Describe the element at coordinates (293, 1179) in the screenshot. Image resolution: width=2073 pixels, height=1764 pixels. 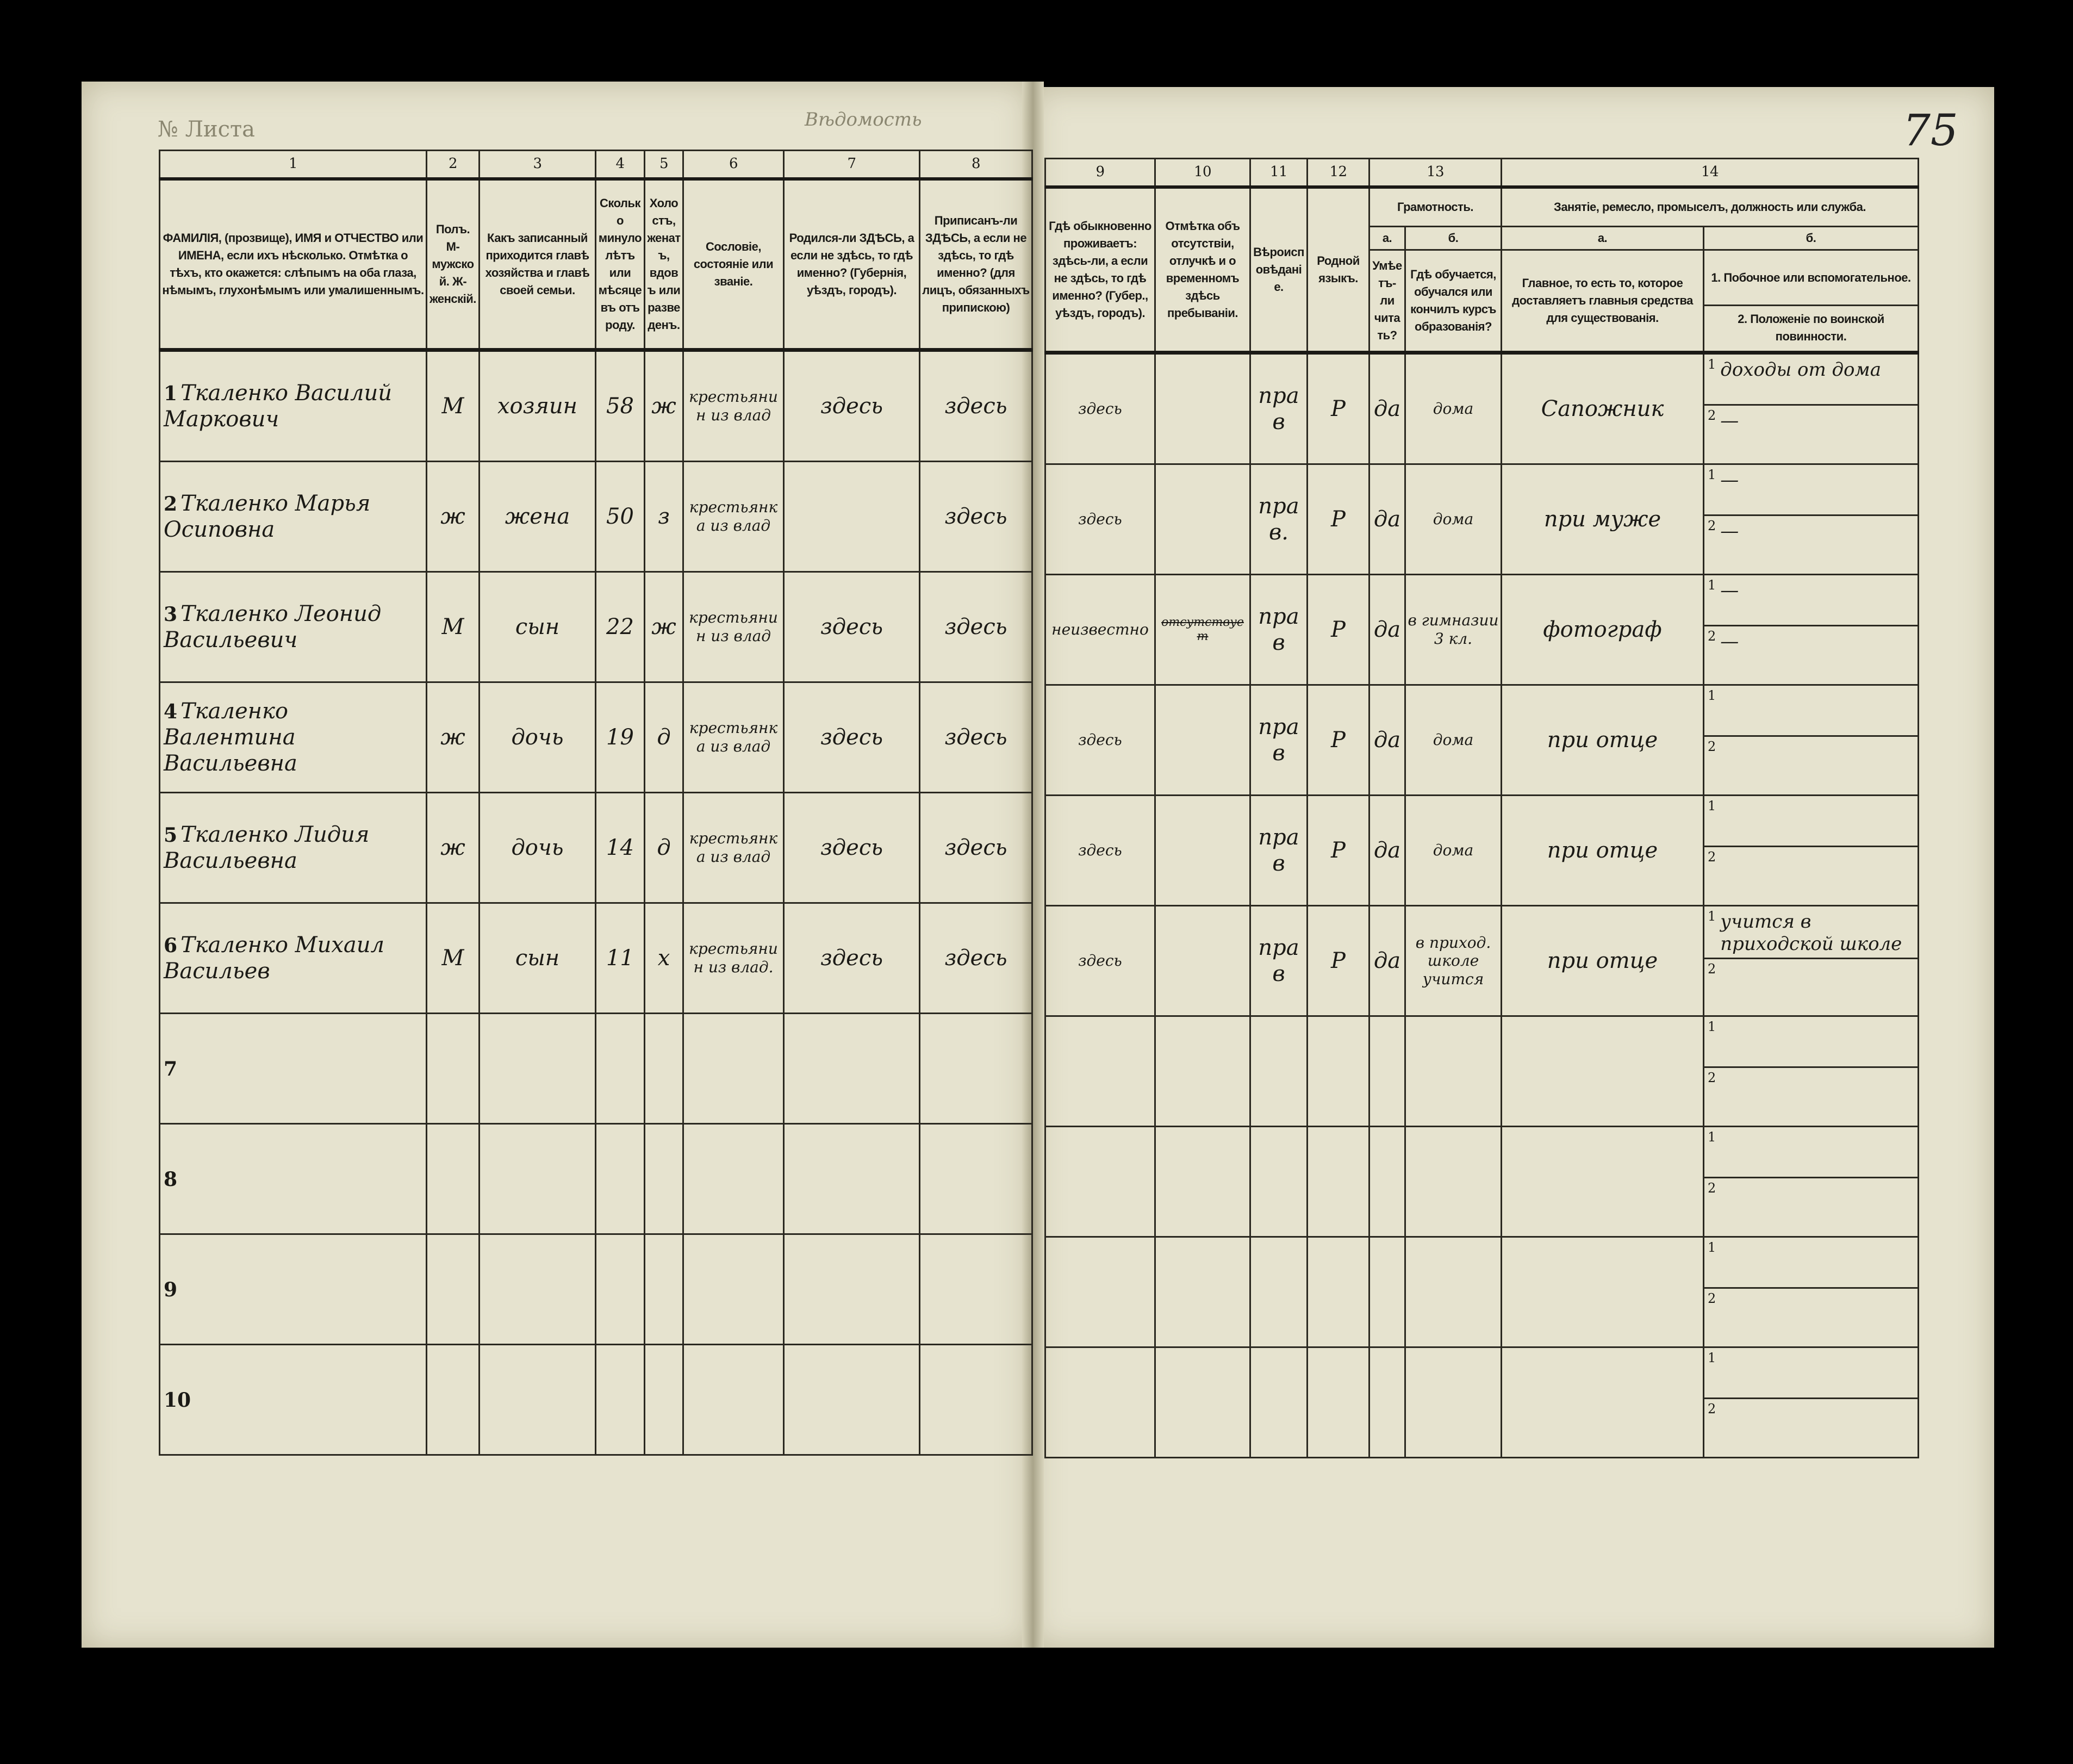
I see `cell-name: 8` at that location.